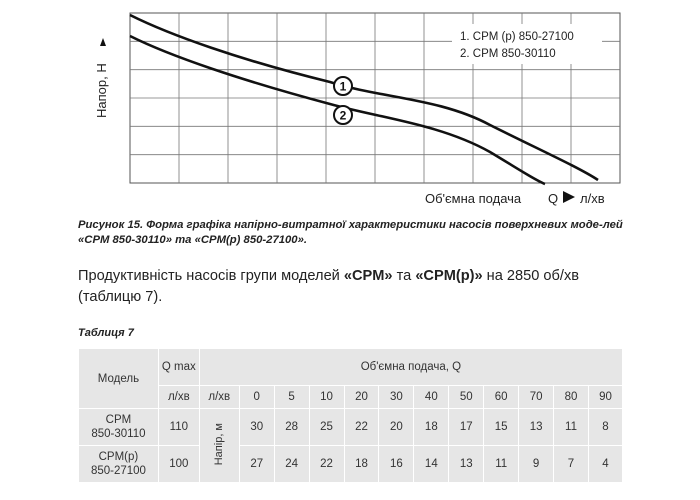  What do you see at coordinates (256, 397) in the screenshot?
I see `flow-value-header: 0` at bounding box center [256, 397].